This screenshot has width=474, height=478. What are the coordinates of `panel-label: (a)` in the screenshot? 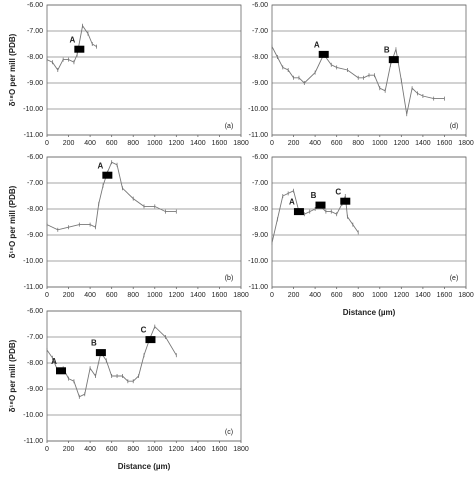 It's located at (229, 126).